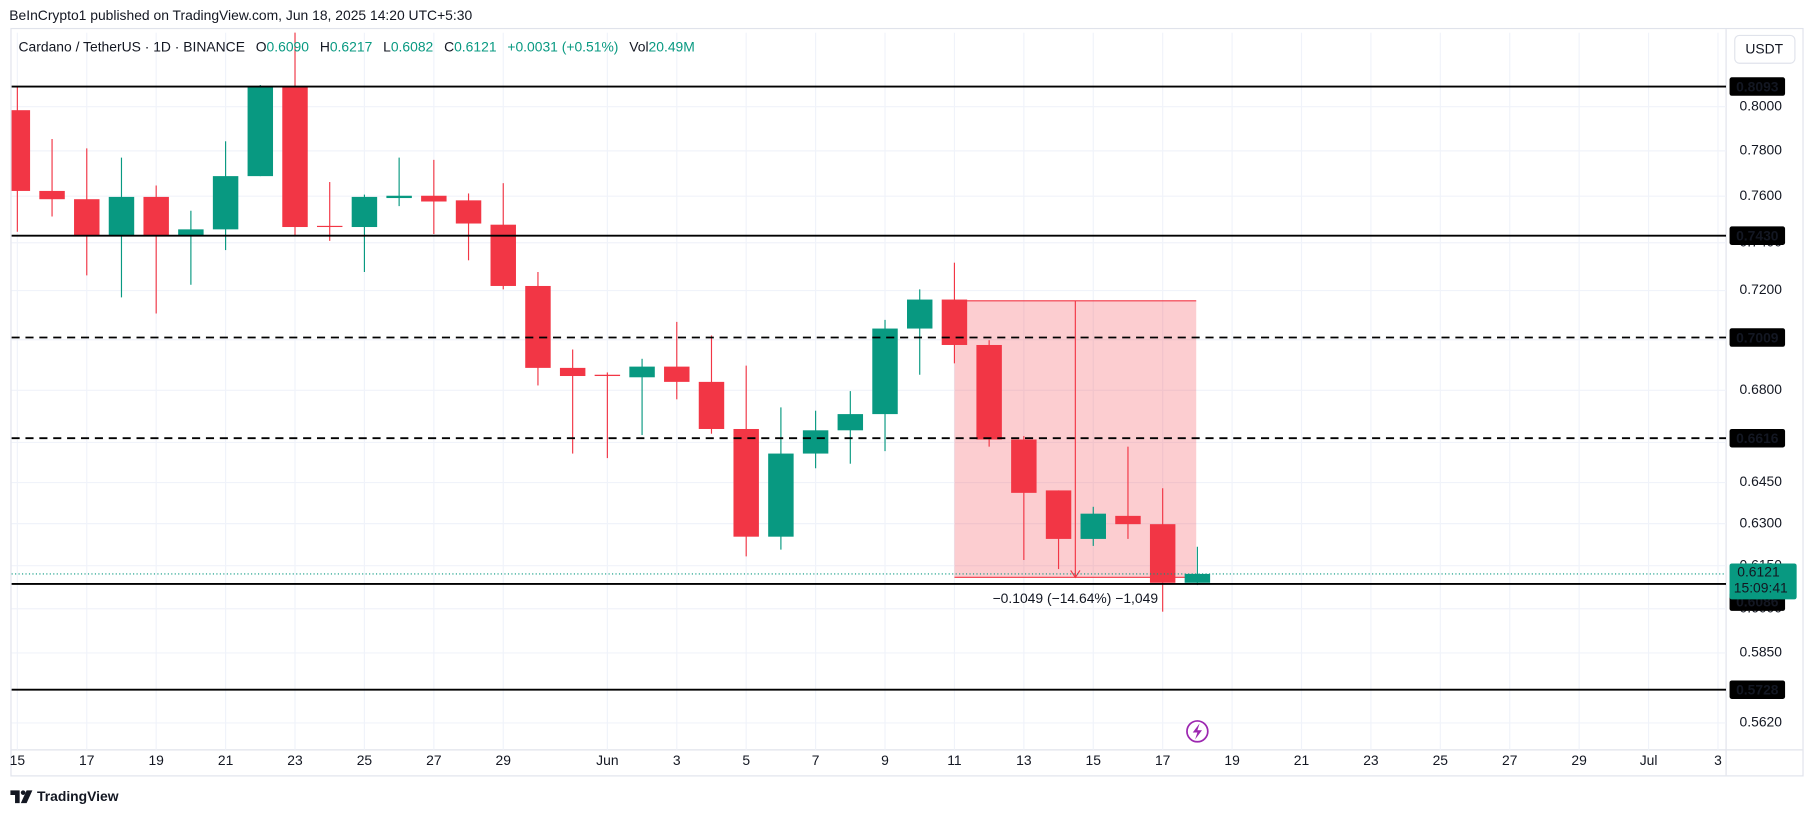 Image resolution: width=1814 pixels, height=816 pixels. I want to click on brand-logo, so click(21, 797).